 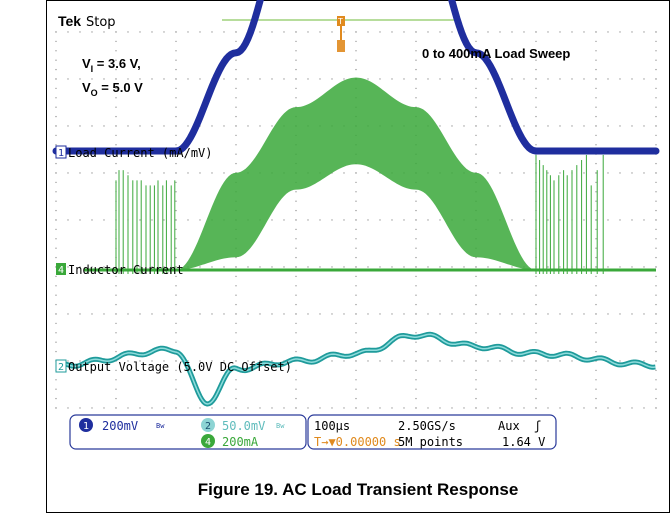 What do you see at coordinates (120, 426) in the screenshot?
I see `ch1-scale: 200mV` at bounding box center [120, 426].